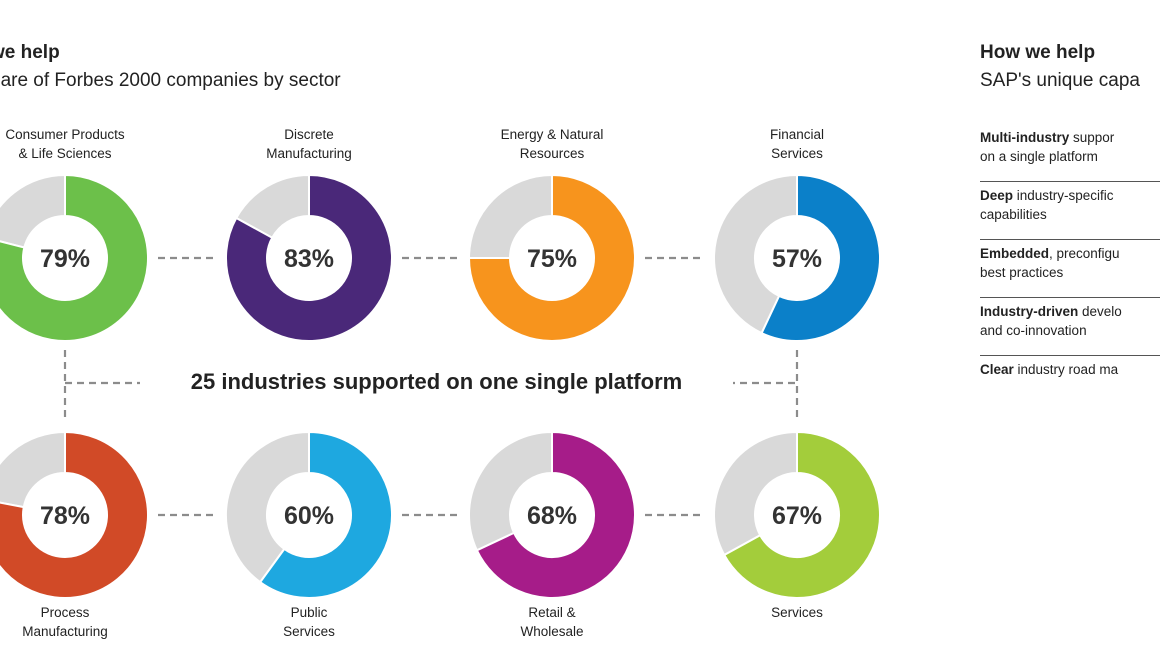  I want to click on donut-category-label: Public Services, so click(309, 622).